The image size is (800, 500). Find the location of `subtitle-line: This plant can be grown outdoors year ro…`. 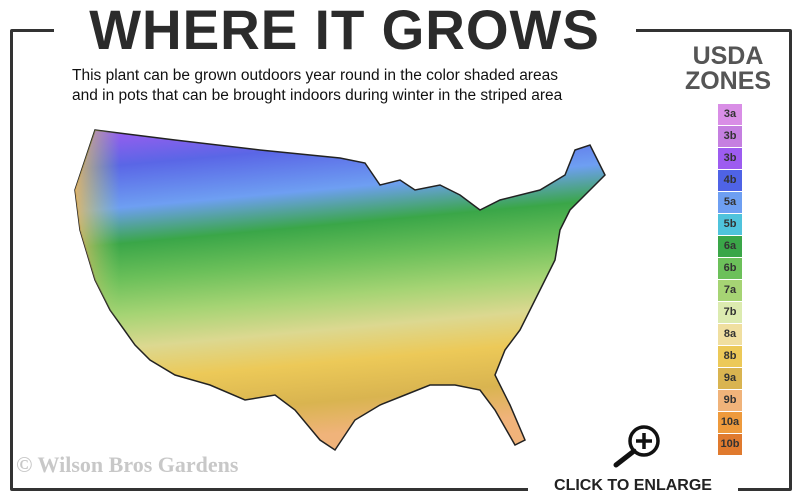

subtitle-line: This plant can be grown outdoors year ro… is located at coordinates (315, 75).